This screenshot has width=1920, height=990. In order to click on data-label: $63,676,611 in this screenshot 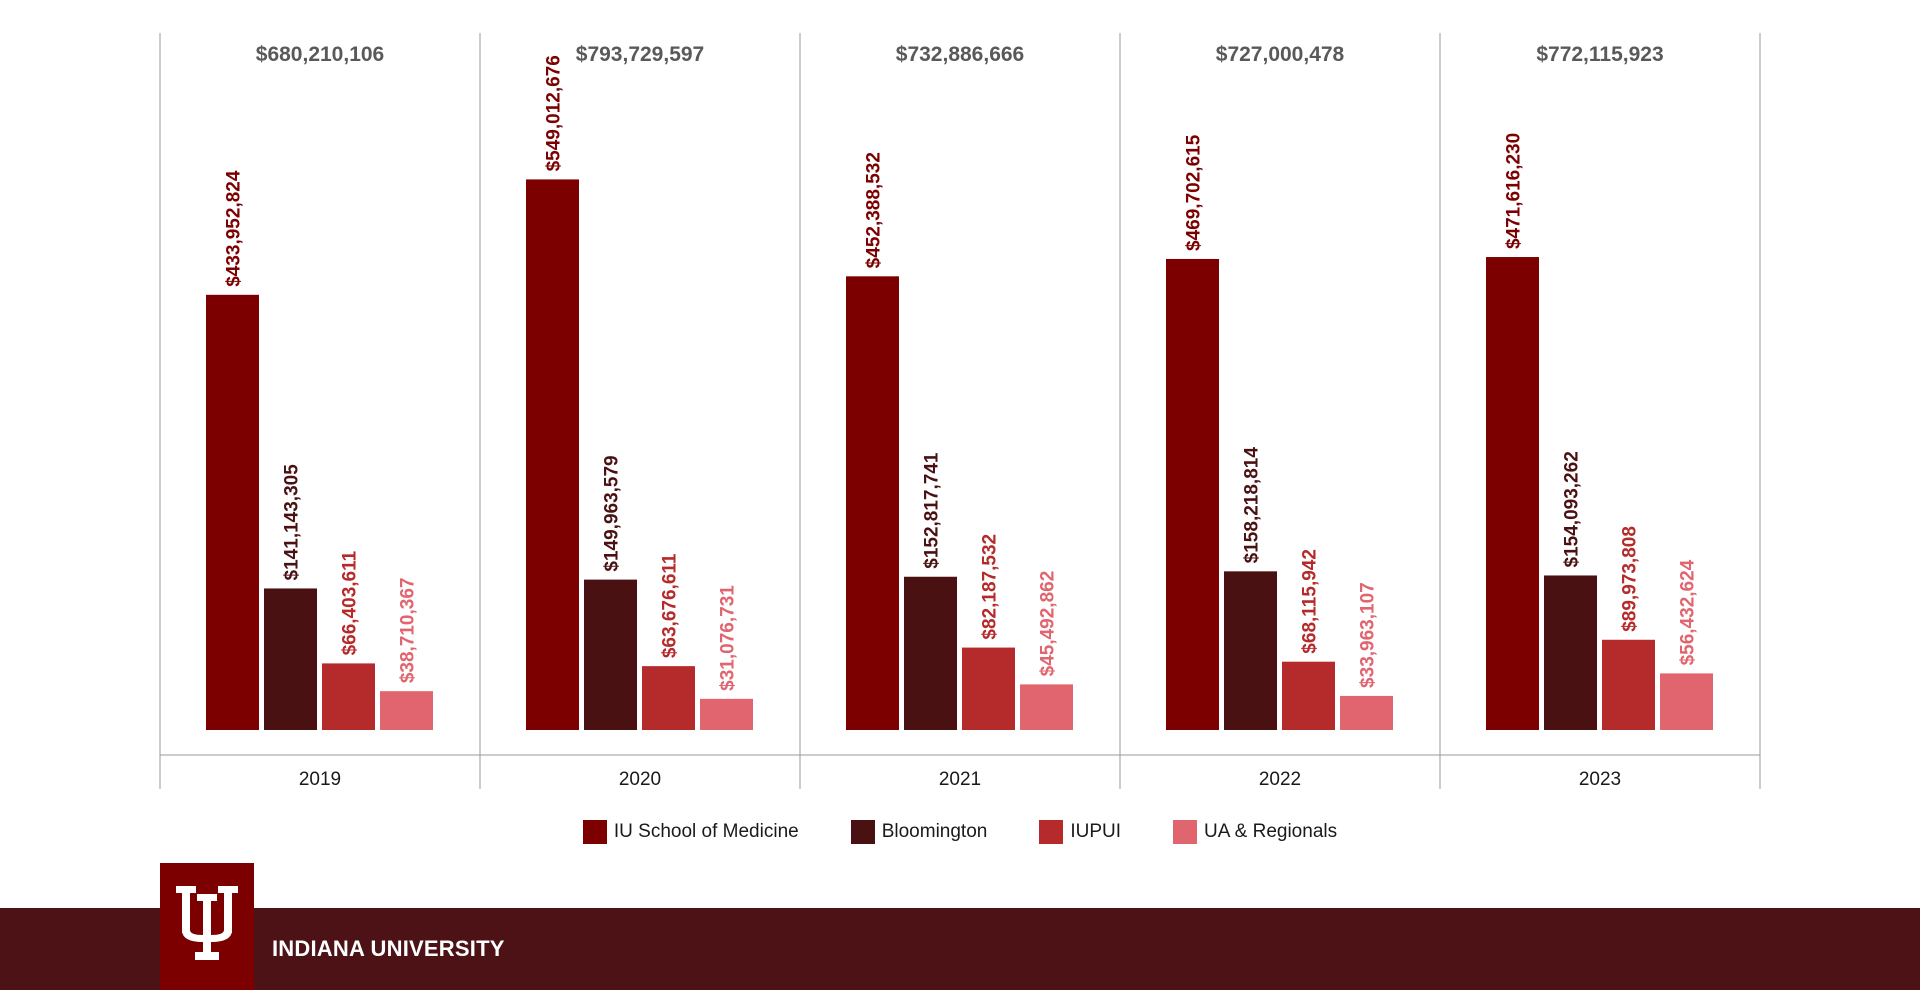, I will do `click(670, 605)`.